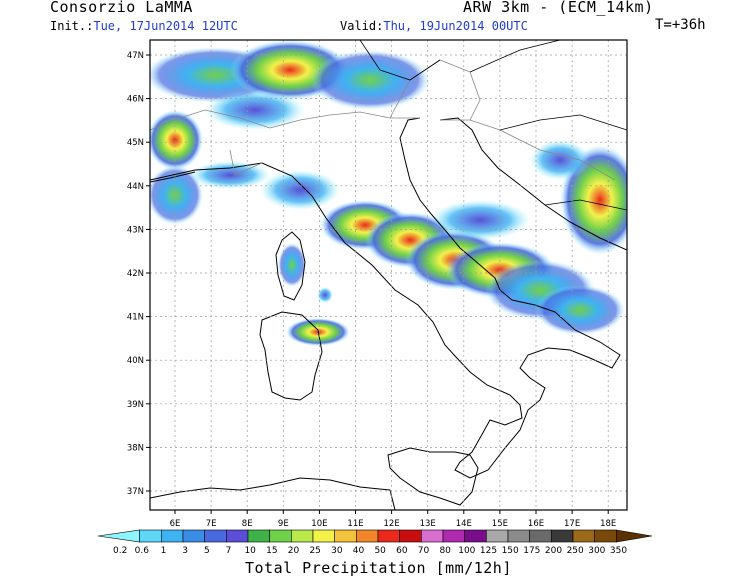 This screenshot has height=580, width=751. I want to click on colorbar-level-label: 0.2, so click(120, 551).